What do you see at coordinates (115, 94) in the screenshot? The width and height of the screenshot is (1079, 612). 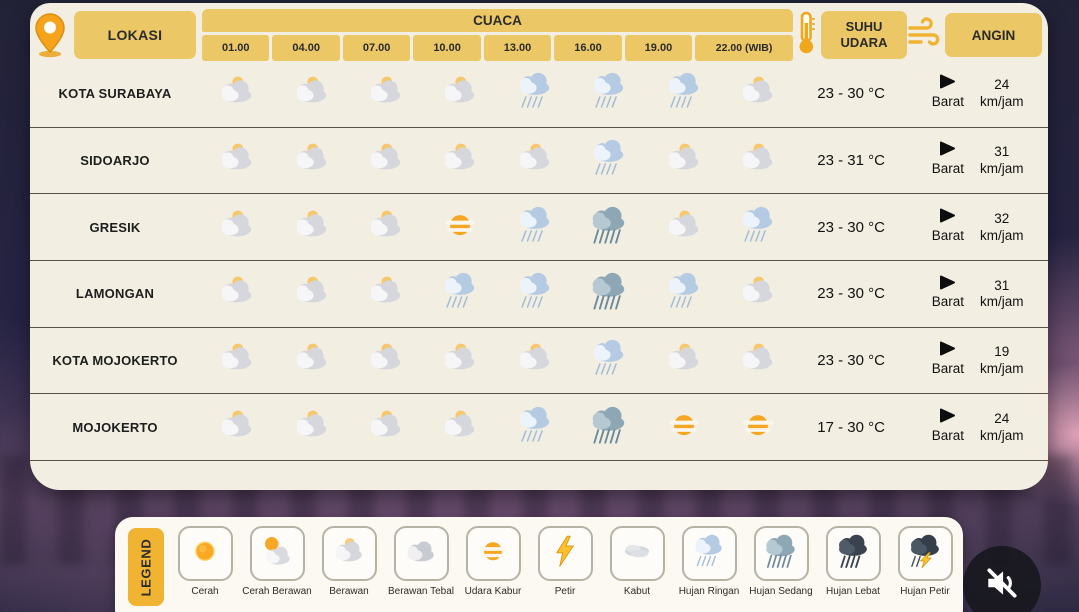 I see `location-cell: KOTA SURABAYA` at bounding box center [115, 94].